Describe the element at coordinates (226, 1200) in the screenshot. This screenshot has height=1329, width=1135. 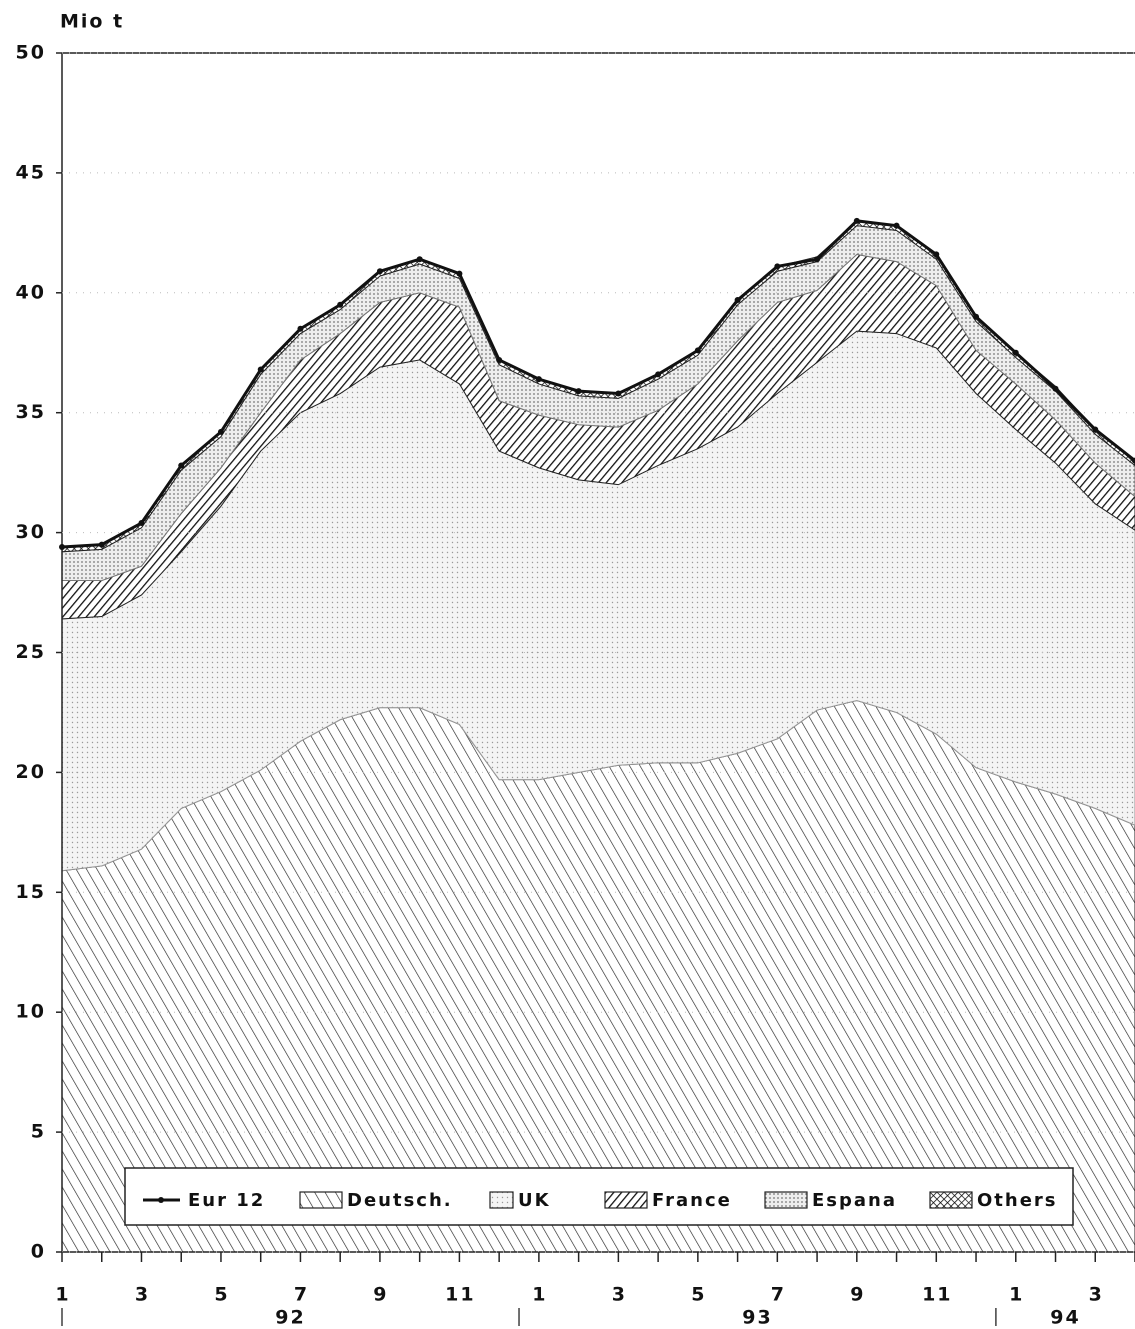
I see `legend-label: Eur 12` at that location.